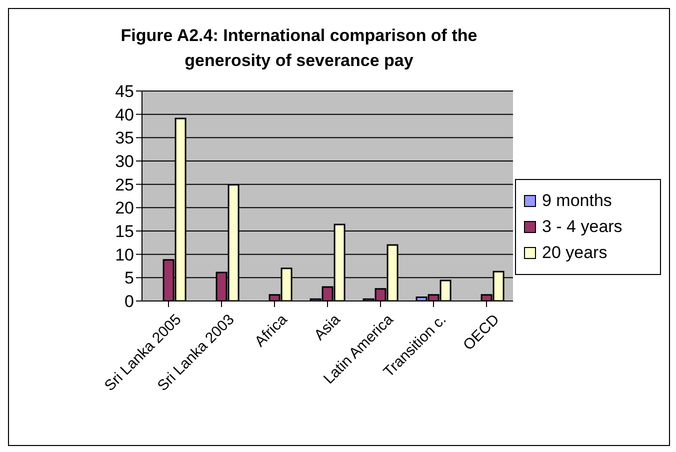 This screenshot has width=676, height=452. What do you see at coordinates (124, 92) in the screenshot?
I see `y-tick-label: 45` at bounding box center [124, 92].